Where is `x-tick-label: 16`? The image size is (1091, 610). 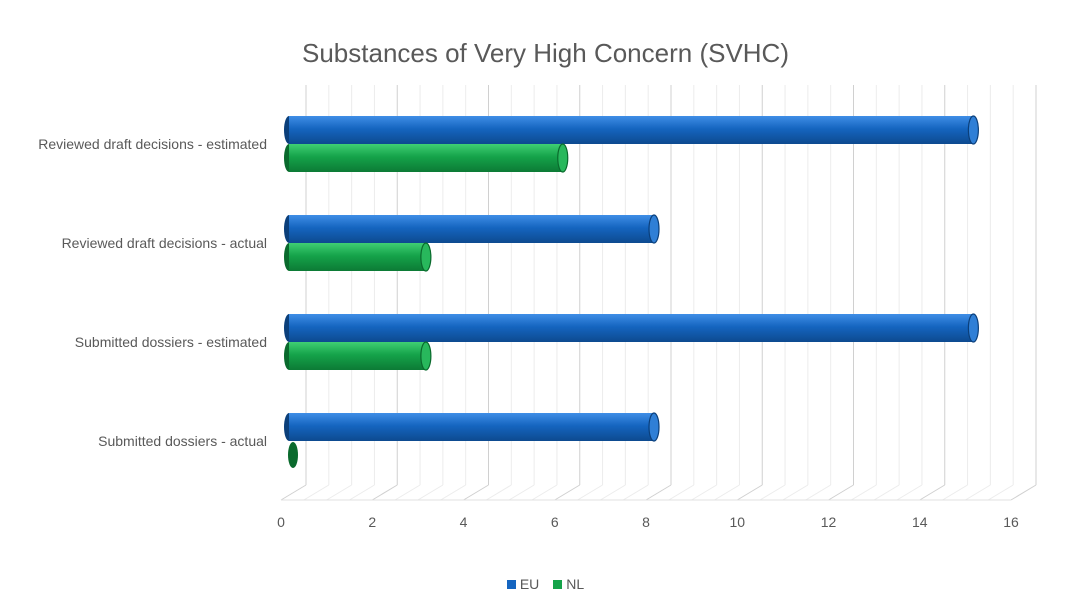 x-tick-label: 16 is located at coordinates (1011, 522).